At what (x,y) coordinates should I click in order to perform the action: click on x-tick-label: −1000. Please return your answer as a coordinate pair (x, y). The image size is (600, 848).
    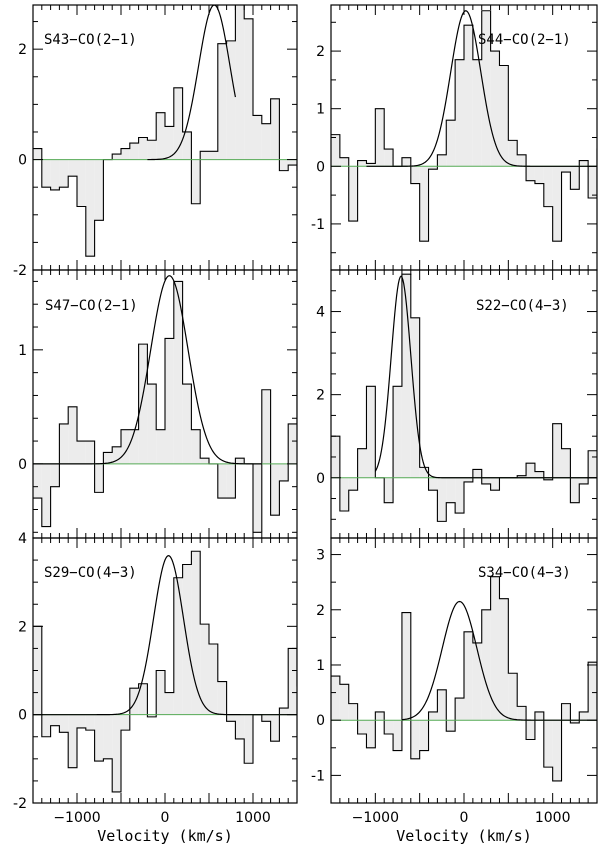
    Looking at the image, I should click on (375, 818).